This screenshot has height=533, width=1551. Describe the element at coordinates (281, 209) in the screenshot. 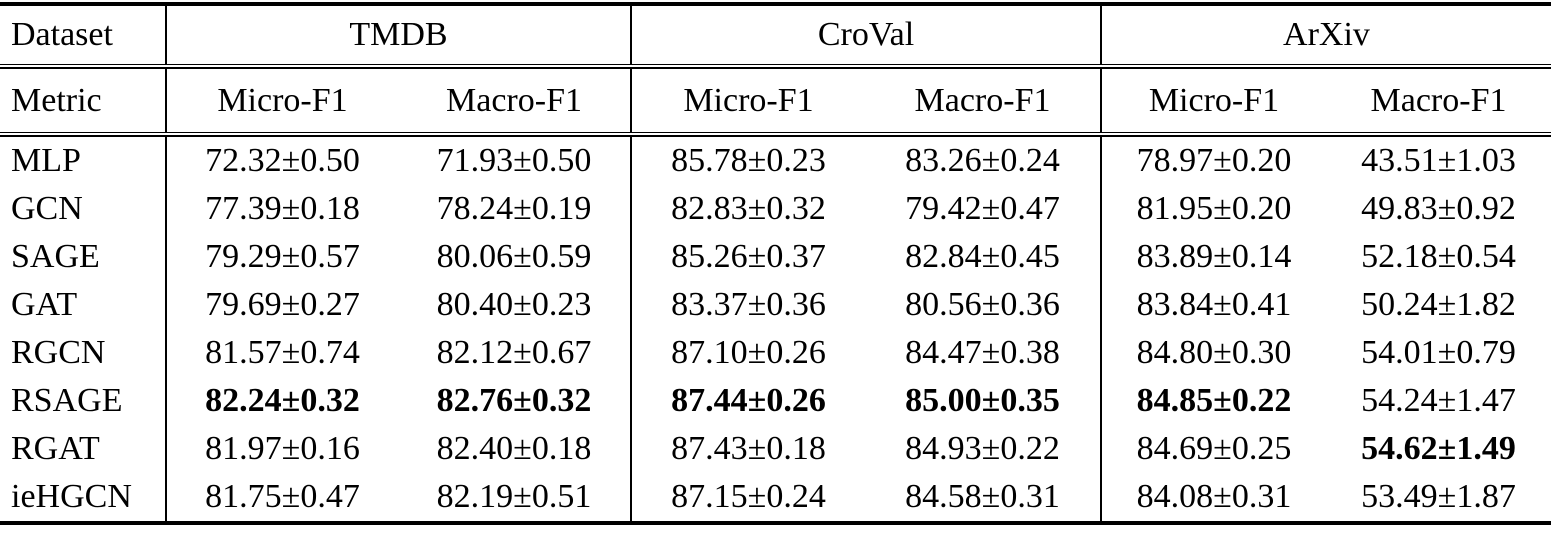

I see `value-cell-tmdb-micro: 77.39±0.18` at that location.